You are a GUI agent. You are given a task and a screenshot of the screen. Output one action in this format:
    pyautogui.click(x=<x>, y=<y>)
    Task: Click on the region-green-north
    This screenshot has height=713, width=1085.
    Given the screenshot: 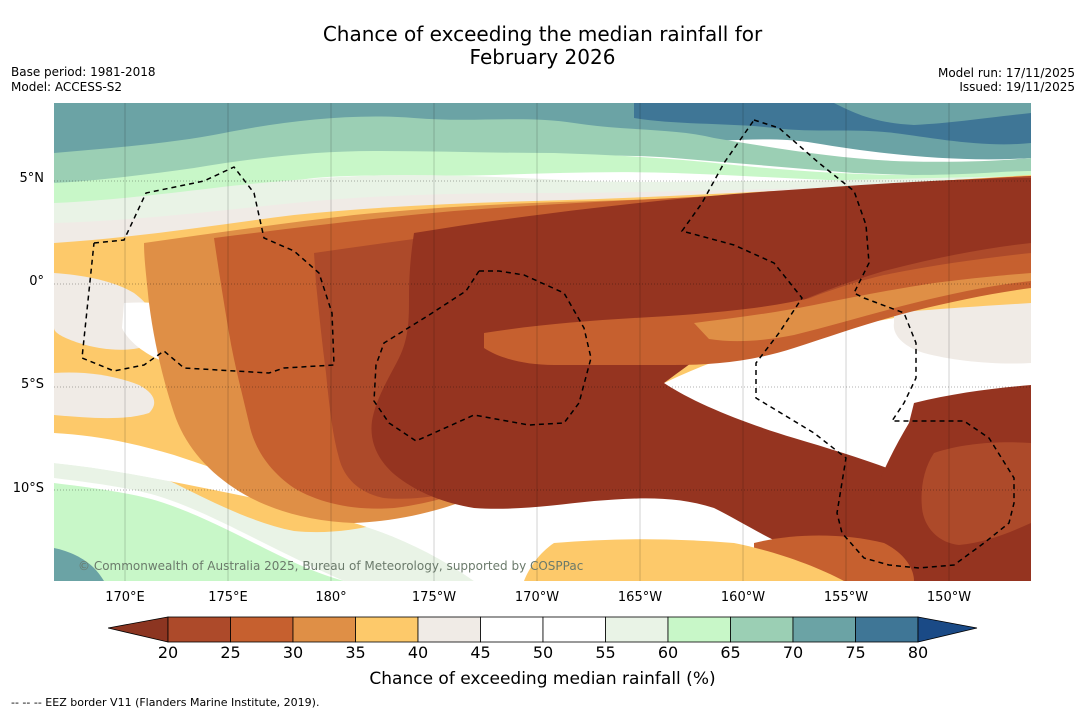 What is the action you would take?
    pyautogui.click(x=542, y=152)
    